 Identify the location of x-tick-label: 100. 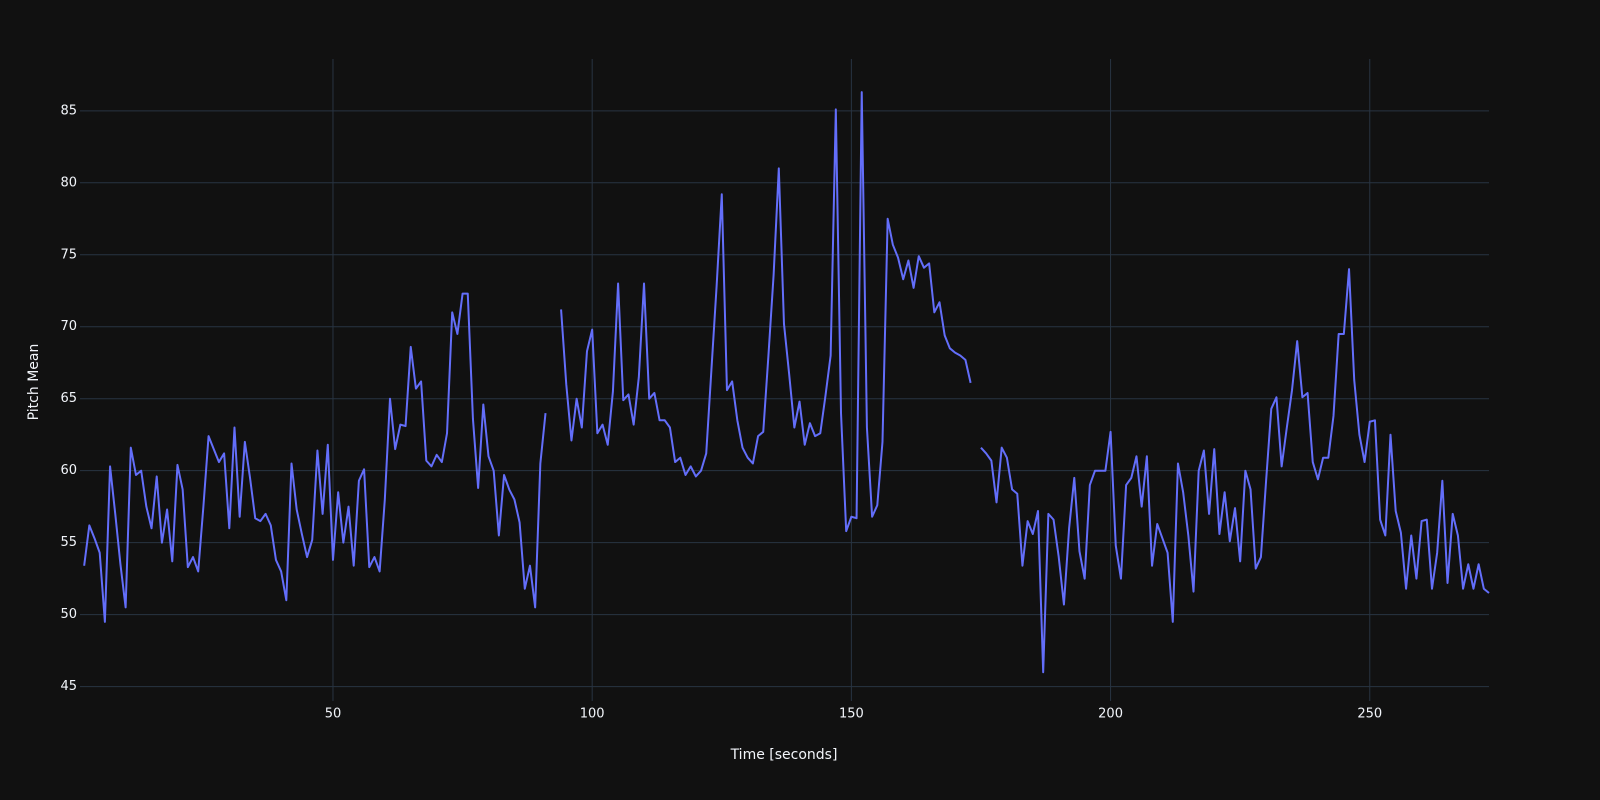
(592, 714).